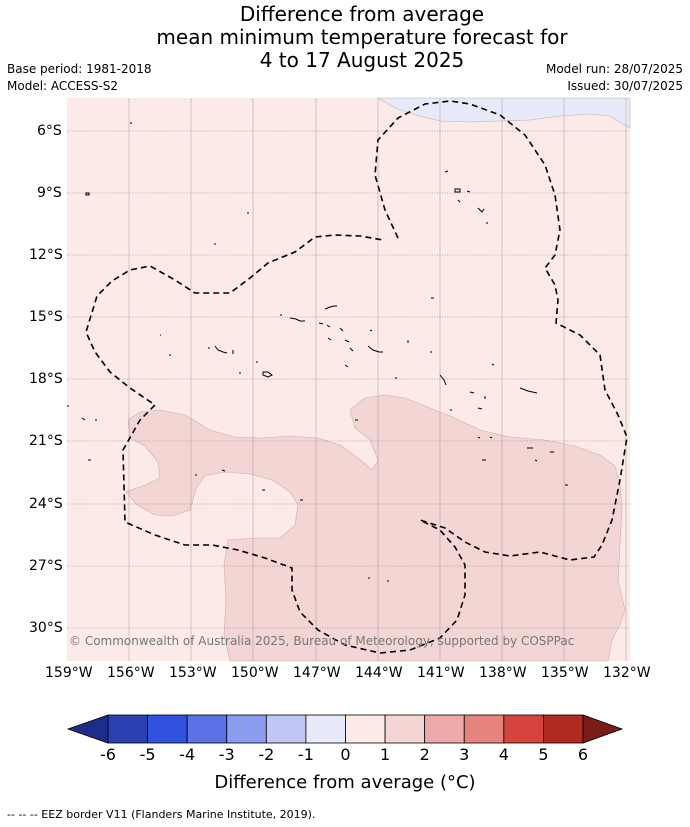 The image size is (690, 827). Describe the element at coordinates (583, 754) in the screenshot. I see `colorbar-tick-label: 6` at that location.